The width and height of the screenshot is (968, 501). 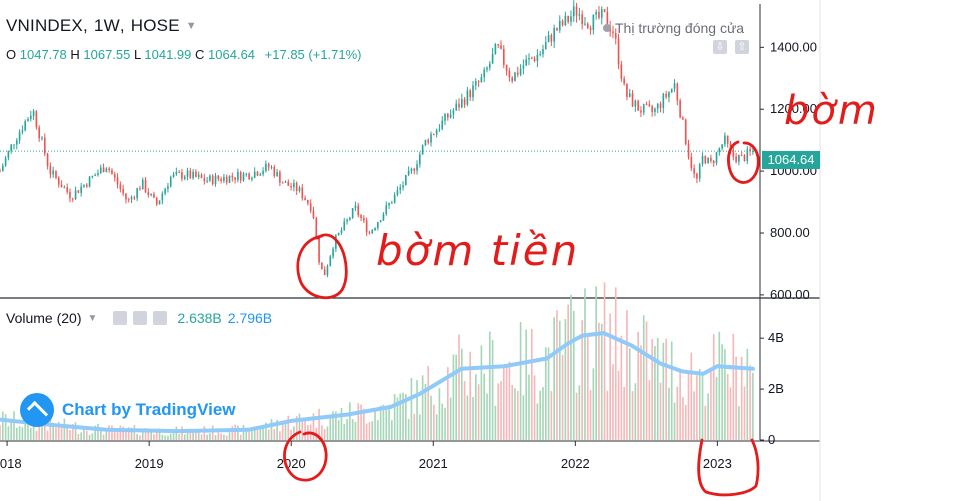 What do you see at coordinates (776, 388) in the screenshot?
I see `volume-tick-label: 2B` at bounding box center [776, 388].